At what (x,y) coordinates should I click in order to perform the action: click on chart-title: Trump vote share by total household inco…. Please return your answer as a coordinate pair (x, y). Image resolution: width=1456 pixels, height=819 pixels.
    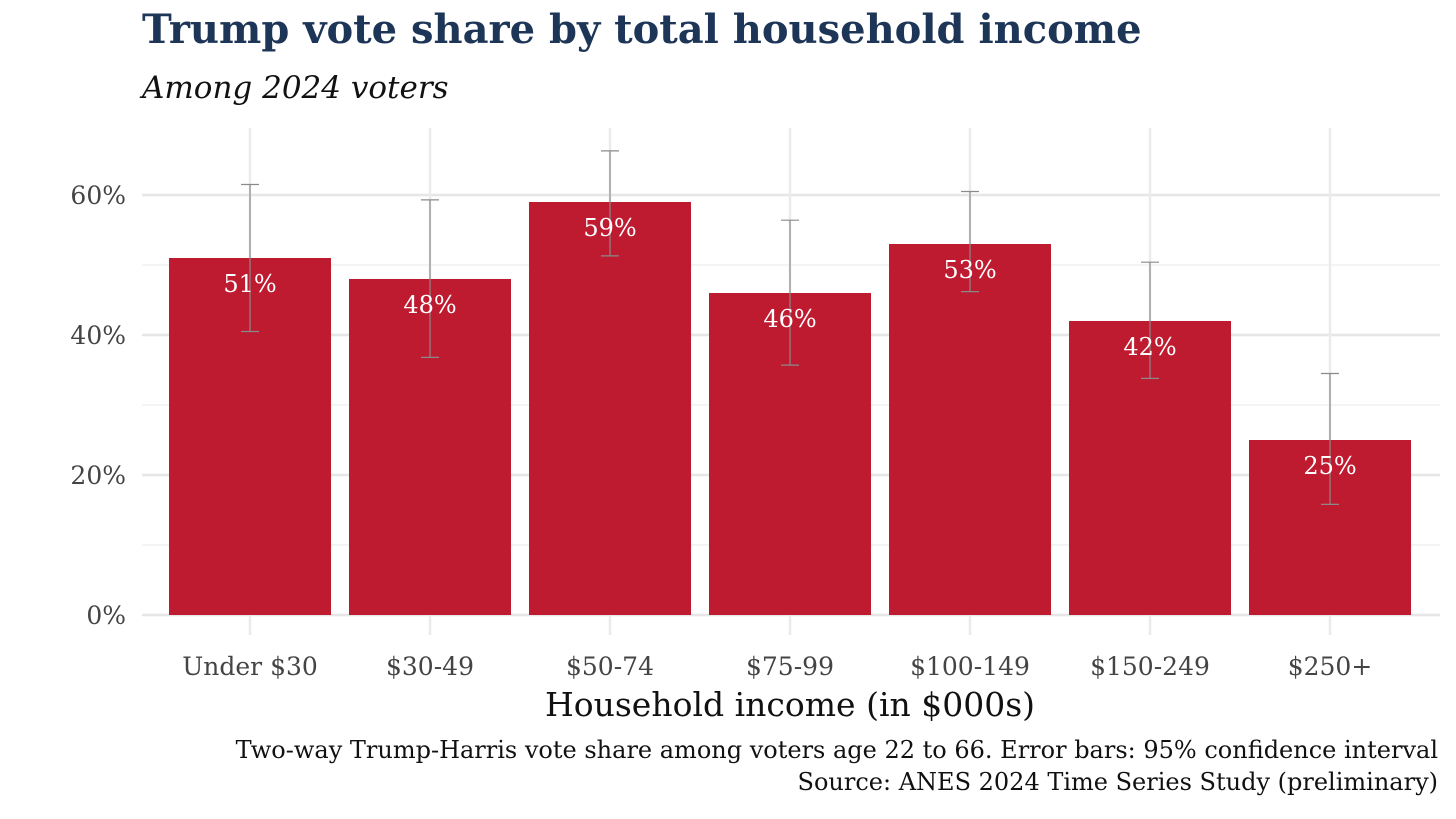
    Looking at the image, I should click on (642, 29).